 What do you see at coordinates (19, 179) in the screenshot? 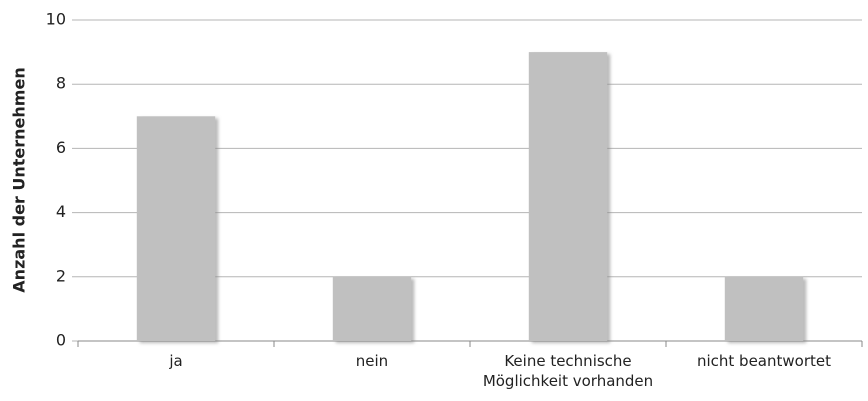
I see `y-axis-label: Anzahl der Unternehmen` at bounding box center [19, 179].